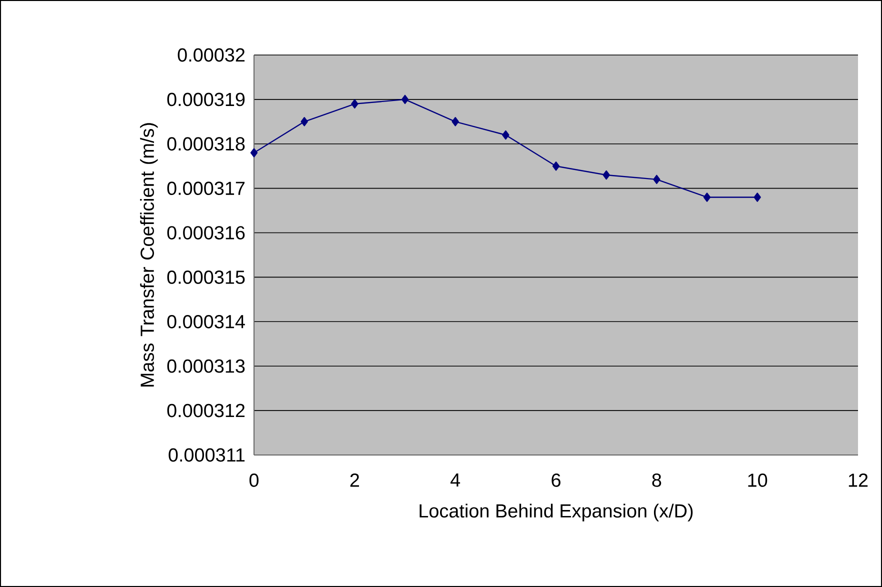 Image resolution: width=882 pixels, height=587 pixels. I want to click on y-tick-label: 0.000313, so click(206, 366).